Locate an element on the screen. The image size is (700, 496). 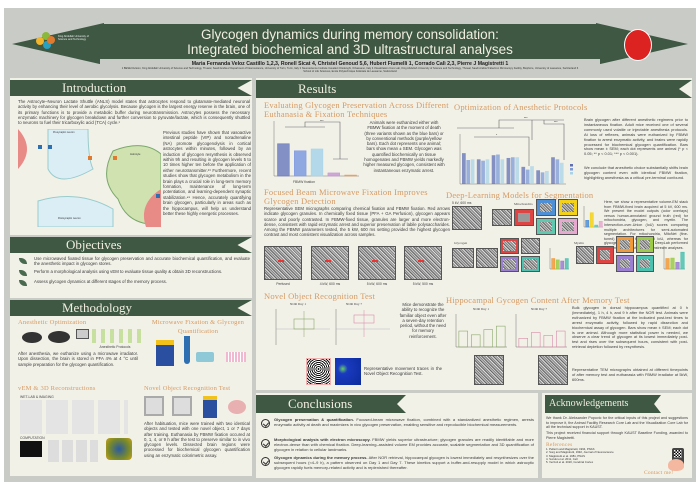
iou-mitochondria-chart is located at coordinates (593, 217).